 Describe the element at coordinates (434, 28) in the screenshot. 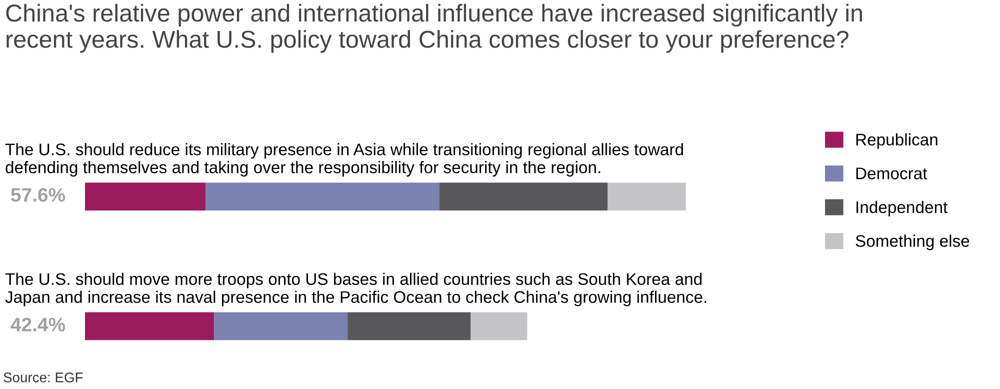

I see `chart-title: China's relative power and international influence have increased significantly in recent years. What U.S. policy toward China comes closer to your preference?` at that location.